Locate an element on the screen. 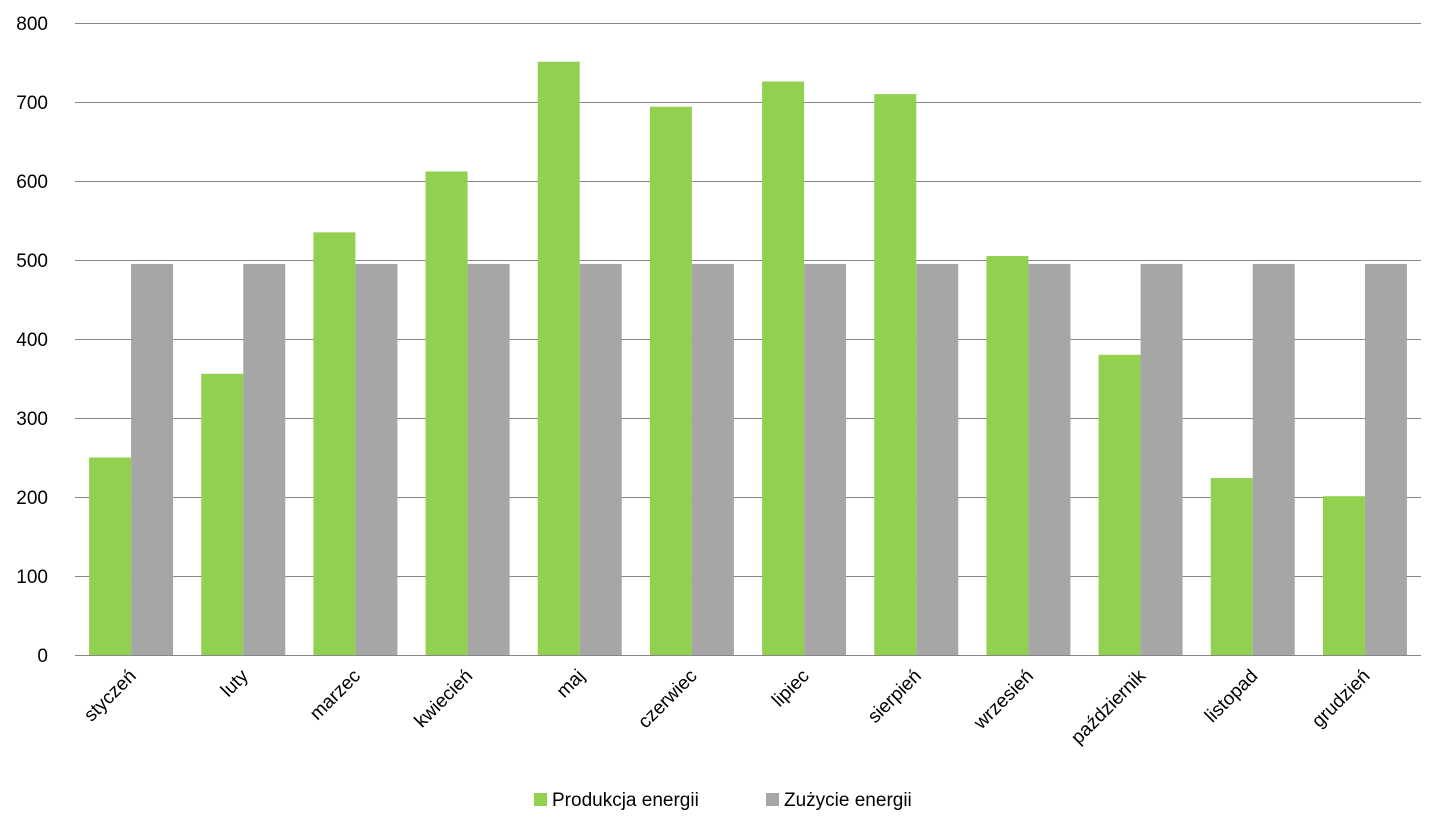 Image resolution: width=1435 pixels, height=827 pixels. y-tick-label: 400 is located at coordinates (32, 340).